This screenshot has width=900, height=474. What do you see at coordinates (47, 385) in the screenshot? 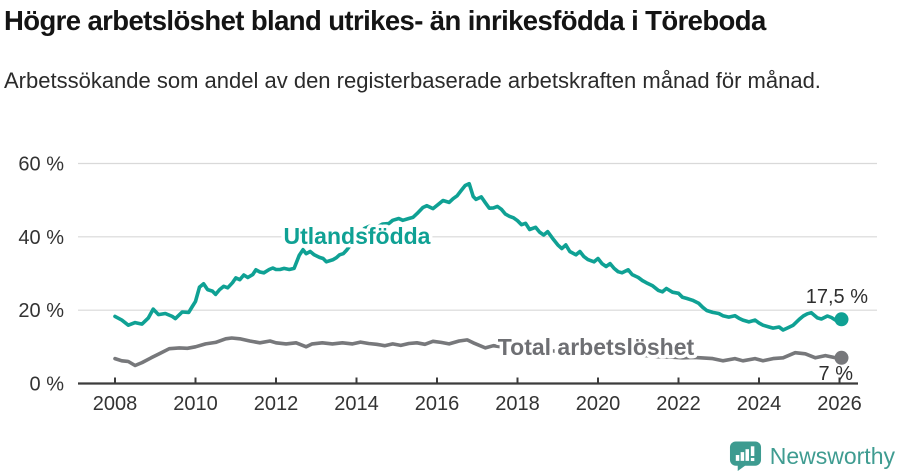
I see `y-tick-label: 0 %` at bounding box center [47, 385].